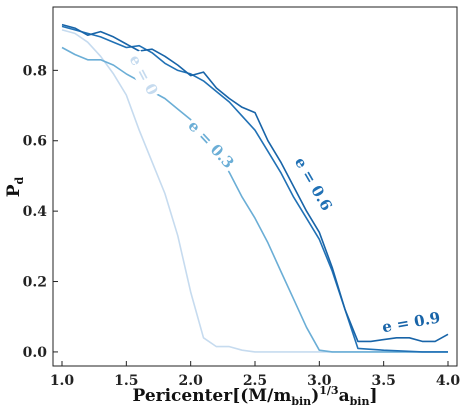 Image resolution: width=463 pixels, height=410 pixels. What do you see at coordinates (328, 390) in the screenshot?
I see `x-axis-label-sup: 1/3` at bounding box center [328, 390].